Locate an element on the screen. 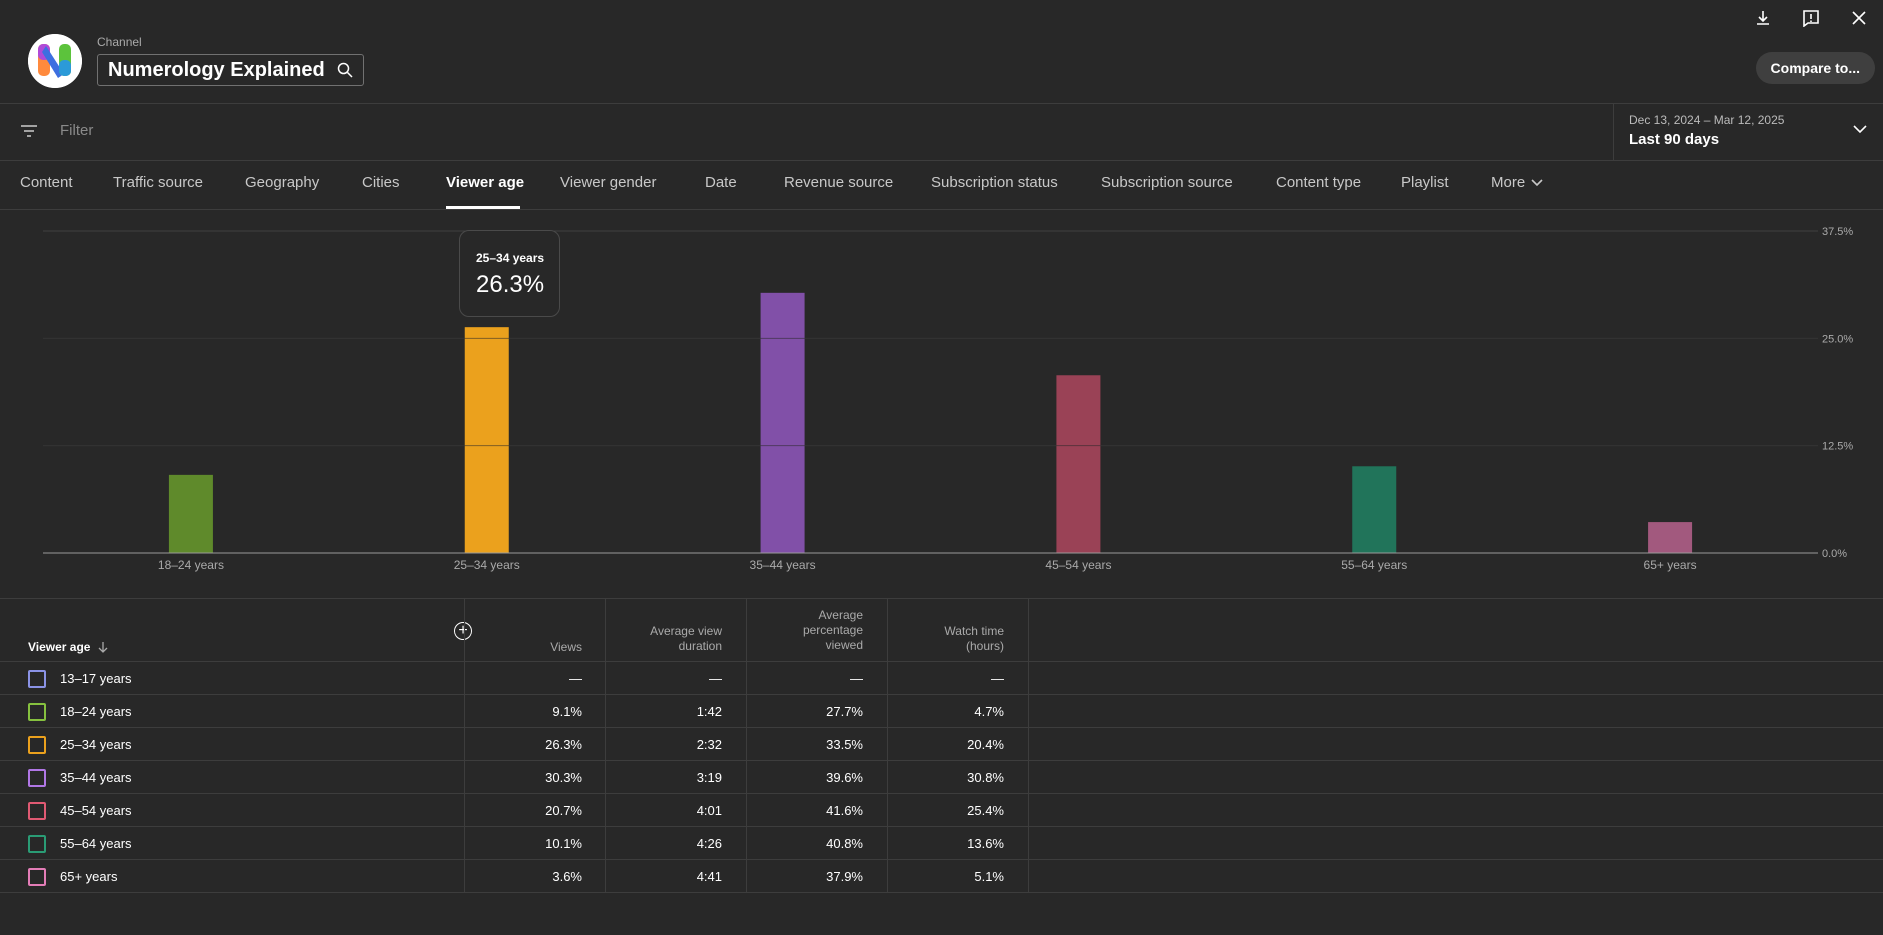  window-actions is located at coordinates (1811, 18).